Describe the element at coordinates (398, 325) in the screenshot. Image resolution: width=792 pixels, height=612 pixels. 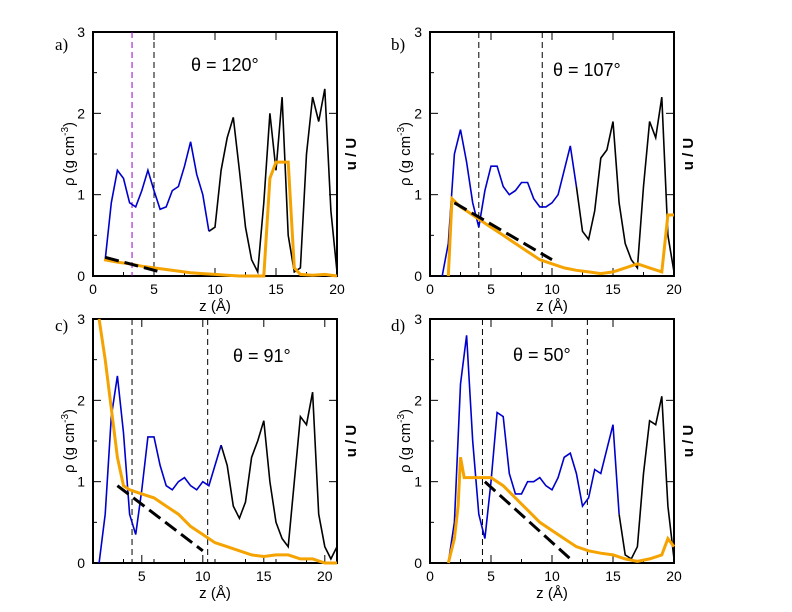
I see `panel-letter: d)` at that location.